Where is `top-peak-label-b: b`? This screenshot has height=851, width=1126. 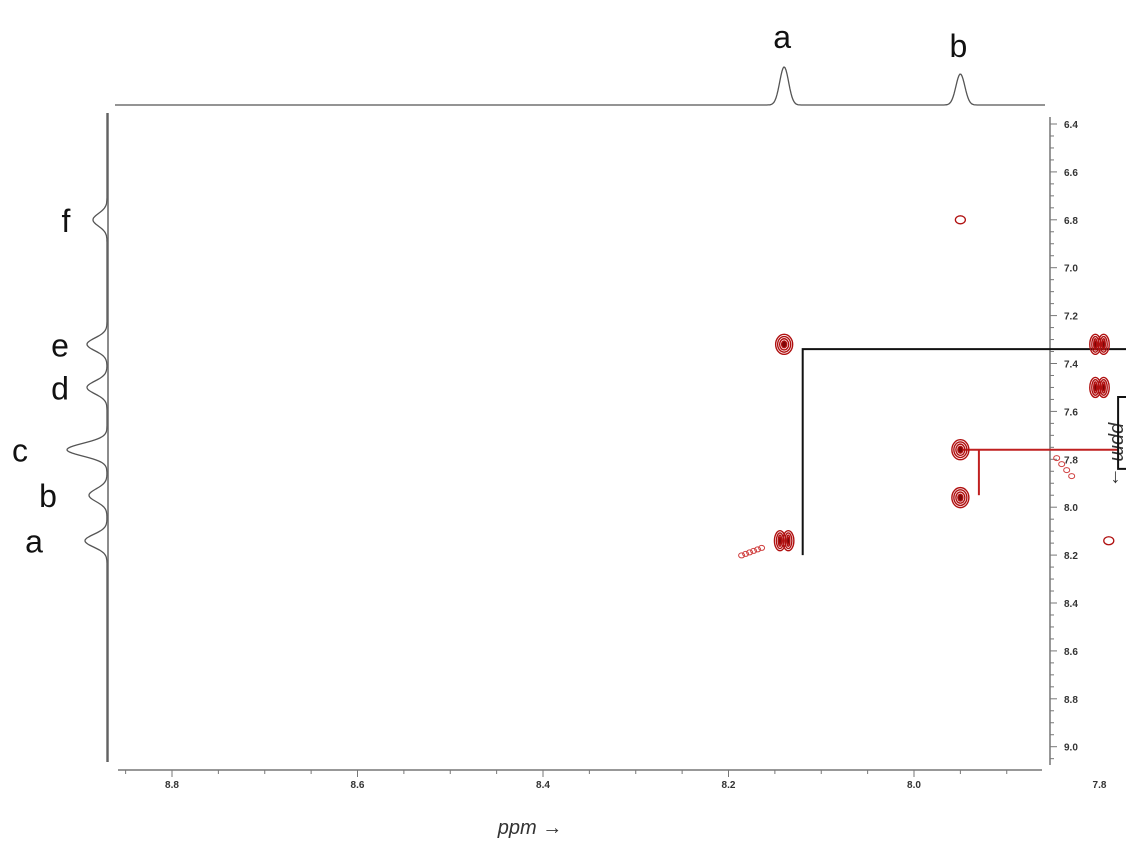 top-peak-label-b: b is located at coordinates (958, 46).